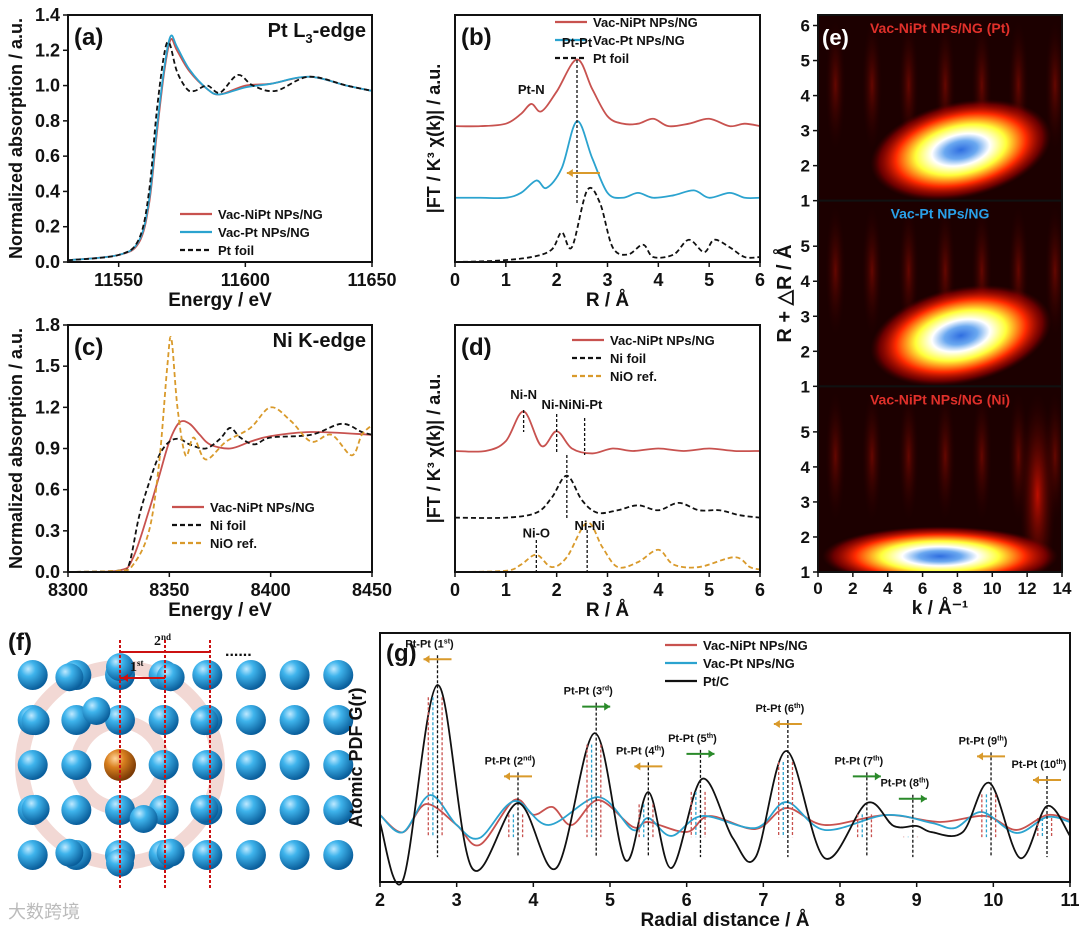 The width and height of the screenshot is (1080, 936). What do you see at coordinates (633, 376) in the screenshot?
I see `legend-label: NiO ref.` at bounding box center [633, 376].